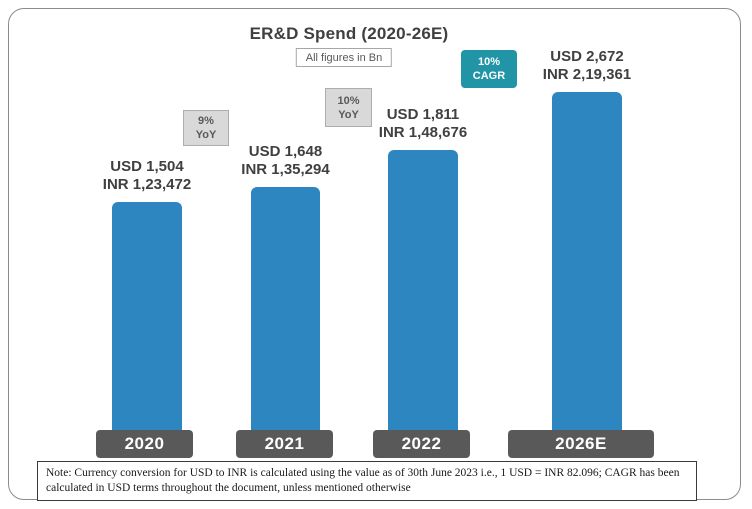  Describe the element at coordinates (284, 444) in the screenshot. I see `year-label: 2021` at that location.